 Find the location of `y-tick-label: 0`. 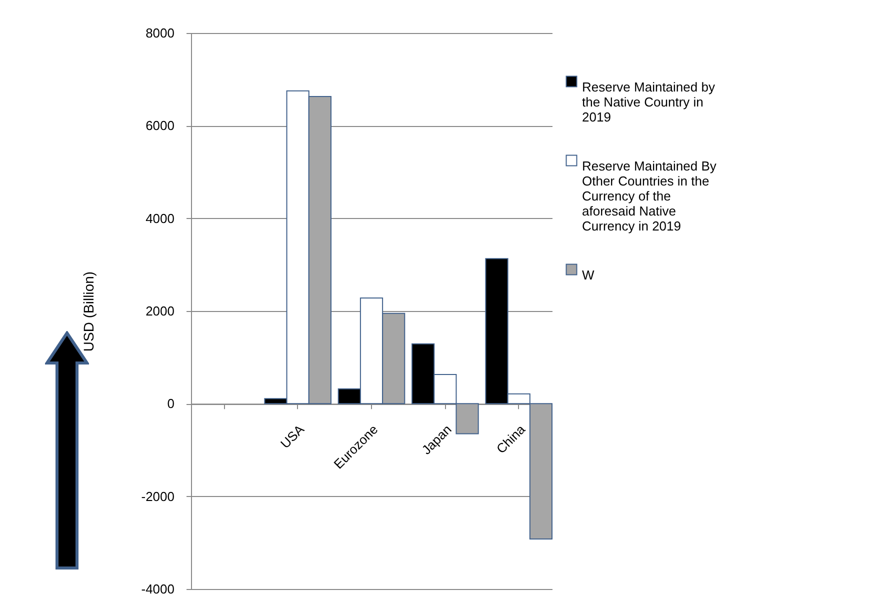

y-tick-label: 0 is located at coordinates (170, 404).